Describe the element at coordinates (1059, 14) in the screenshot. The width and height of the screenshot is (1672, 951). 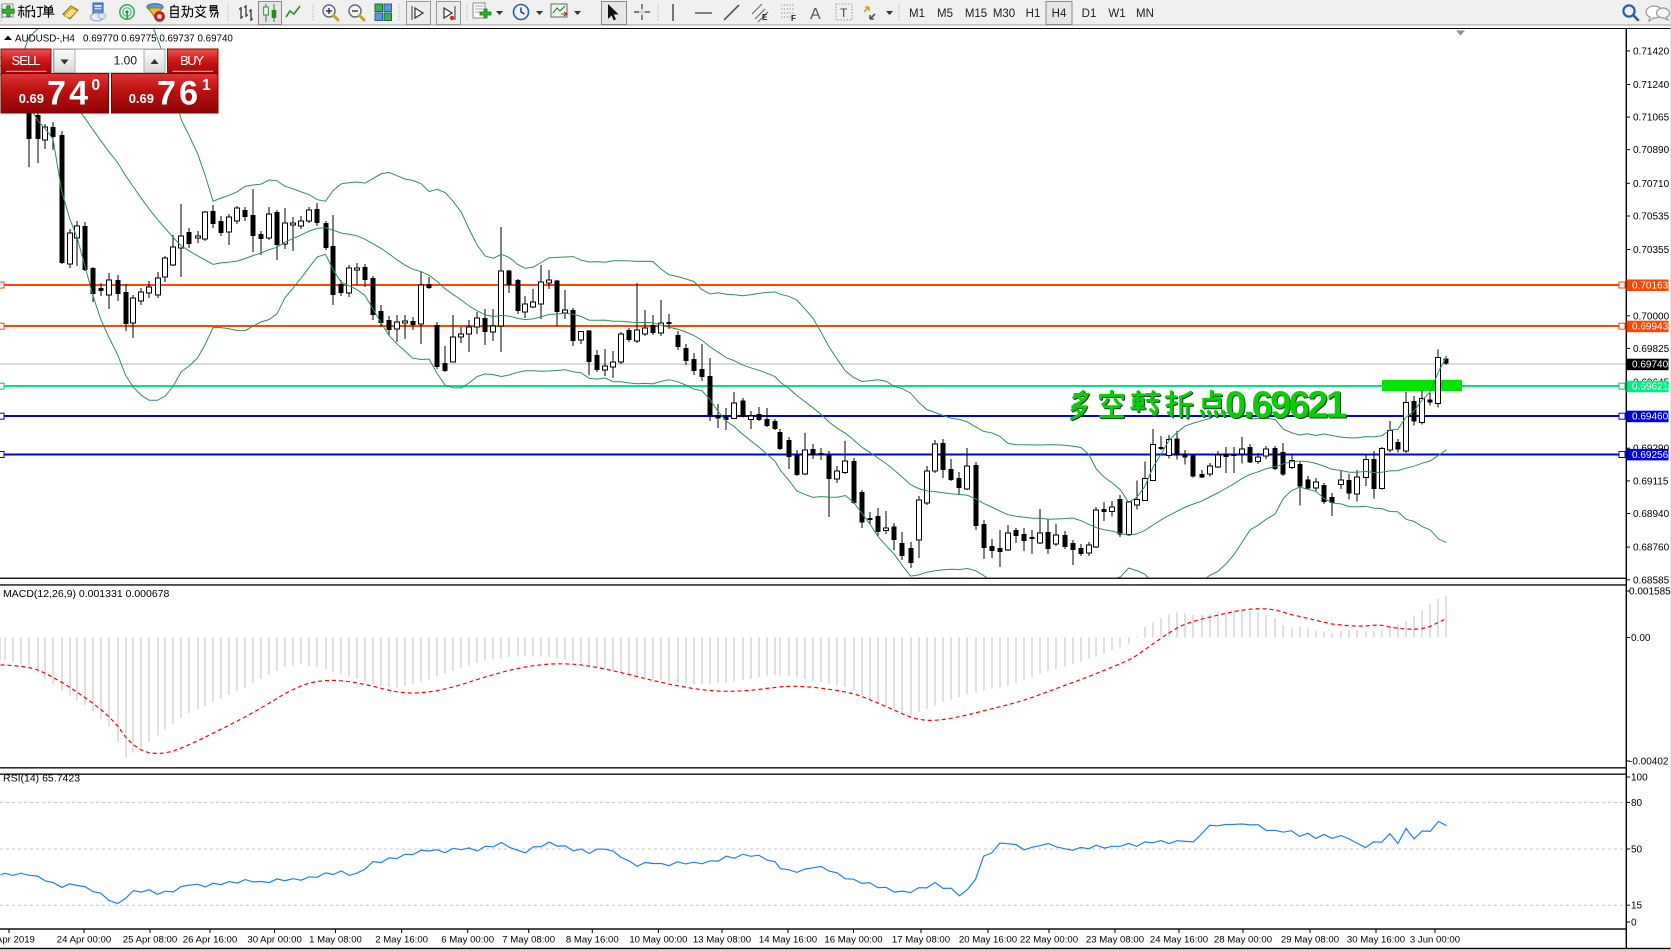
I see `svg-text: H4` at that location.